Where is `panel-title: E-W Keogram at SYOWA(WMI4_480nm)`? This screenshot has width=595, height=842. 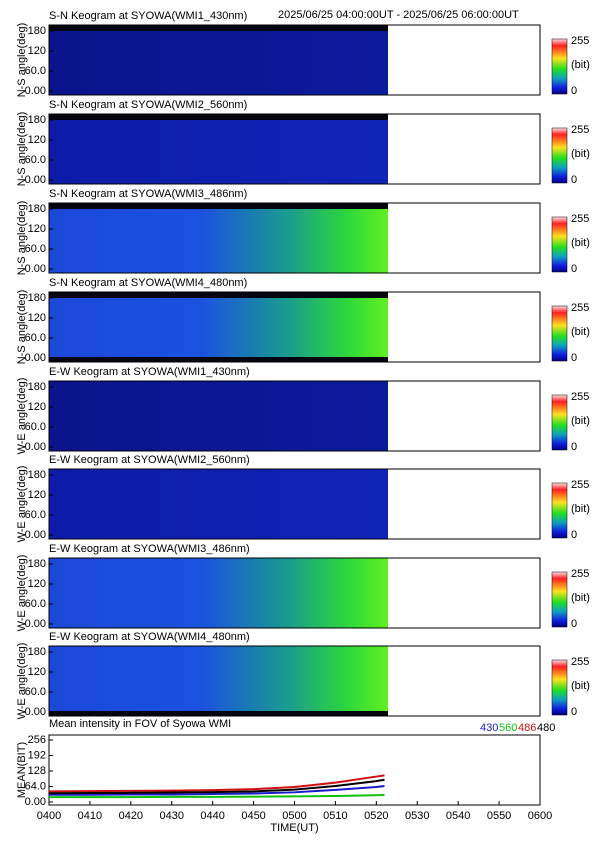 panel-title: E-W Keogram at SYOWA(WMI4_480nm) is located at coordinates (149, 637).